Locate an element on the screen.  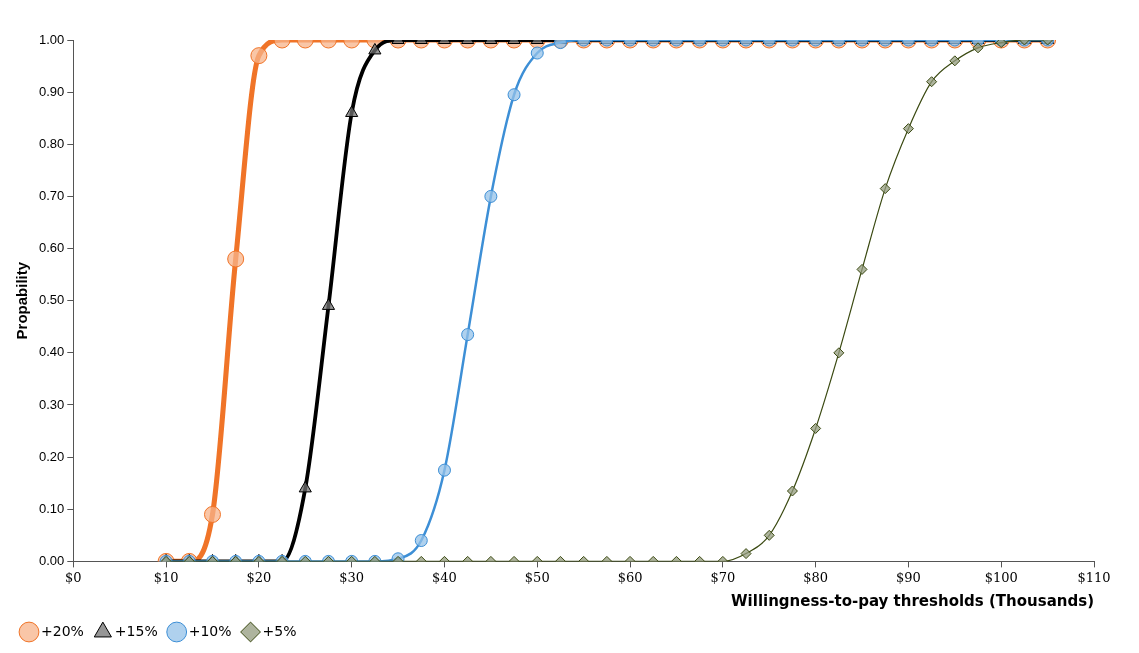
x-tick-label: $80 is located at coordinates (816, 577).